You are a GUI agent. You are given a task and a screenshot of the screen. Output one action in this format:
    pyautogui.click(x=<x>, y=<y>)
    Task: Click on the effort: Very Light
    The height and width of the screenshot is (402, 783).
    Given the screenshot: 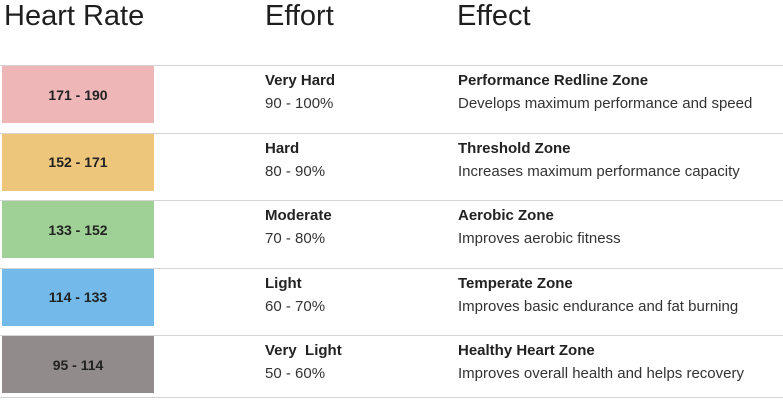 What is the action you would take?
    pyautogui.click(x=303, y=350)
    